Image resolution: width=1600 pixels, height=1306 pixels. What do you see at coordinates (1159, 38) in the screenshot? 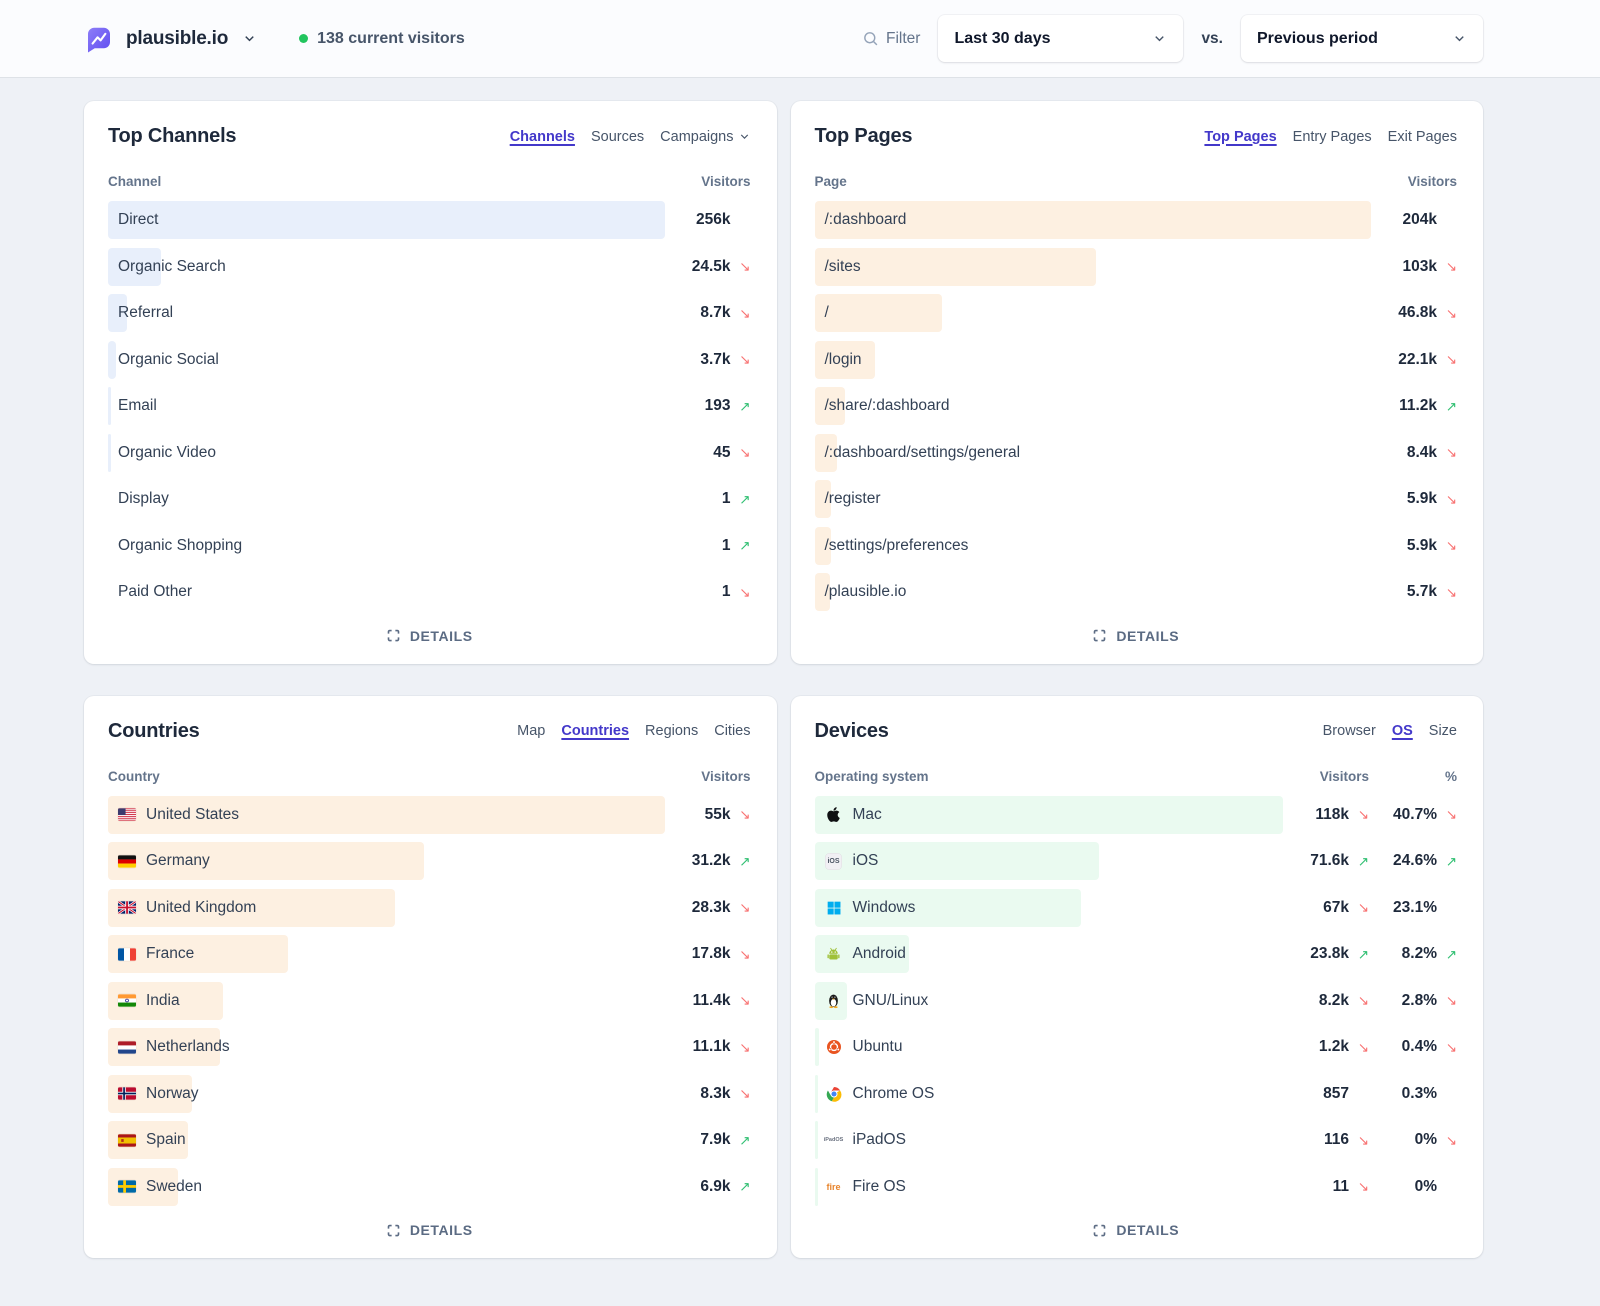
I see `chevron-down-icon` at bounding box center [1159, 38].